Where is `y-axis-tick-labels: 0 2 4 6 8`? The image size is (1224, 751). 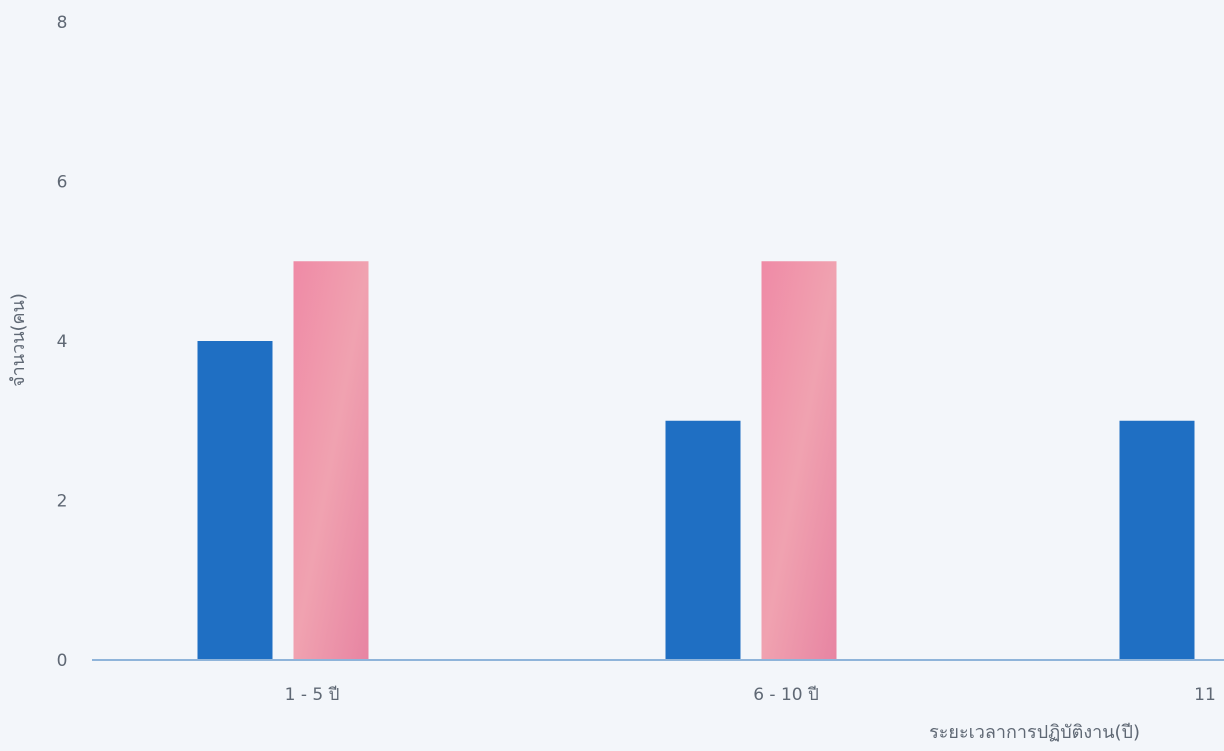 y-axis-tick-labels: 0 2 4 6 8 is located at coordinates (62, 342).